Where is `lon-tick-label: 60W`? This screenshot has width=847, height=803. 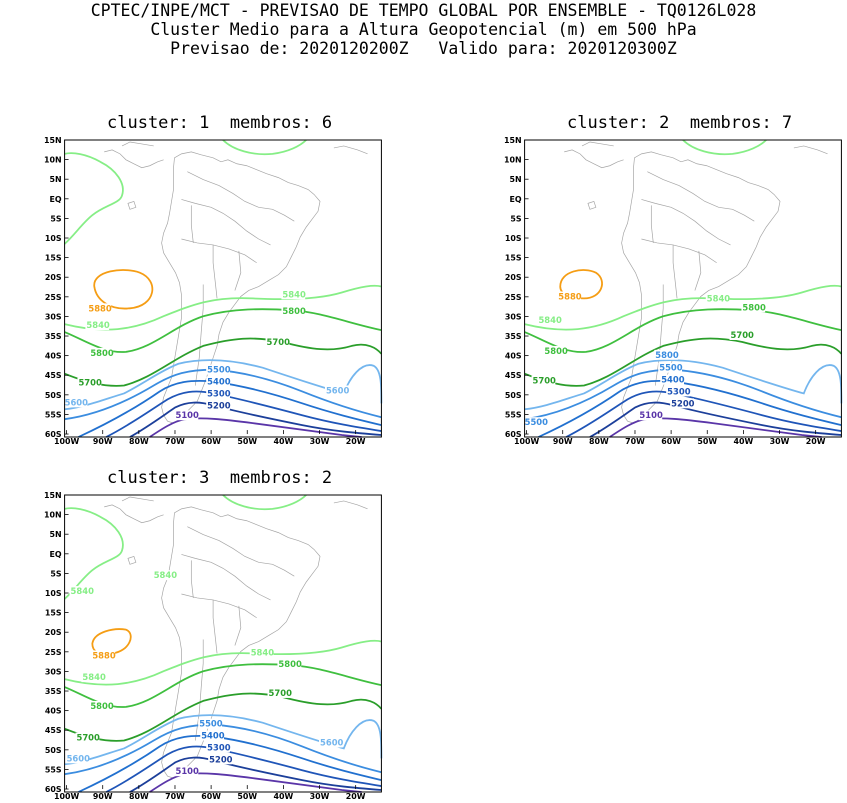
lon-tick-label: 60W is located at coordinates (671, 441).